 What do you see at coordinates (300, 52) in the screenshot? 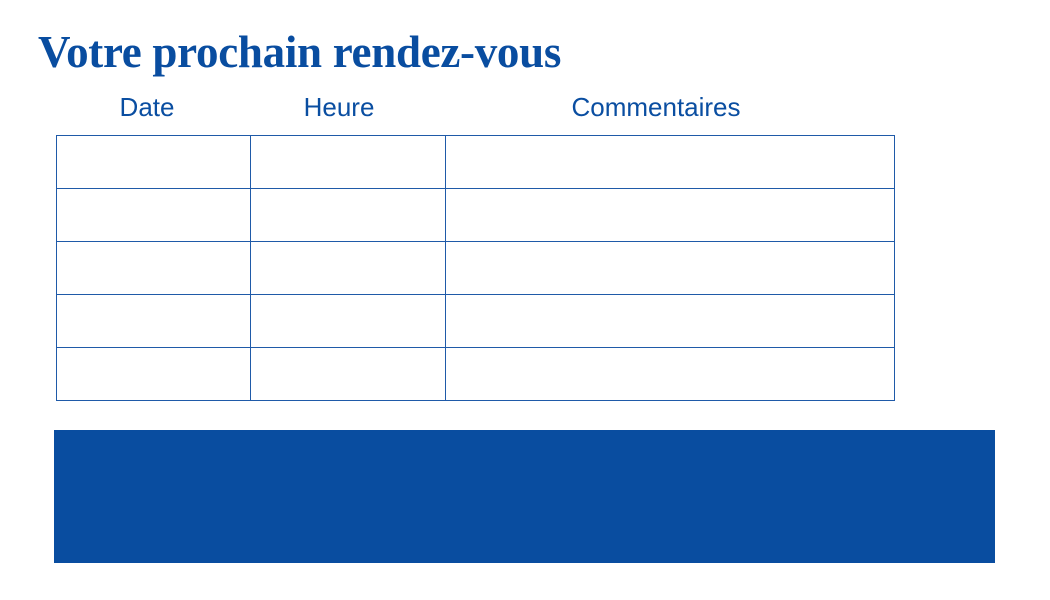
I see `page-title: Votre prochain rendez-vous` at bounding box center [300, 52].